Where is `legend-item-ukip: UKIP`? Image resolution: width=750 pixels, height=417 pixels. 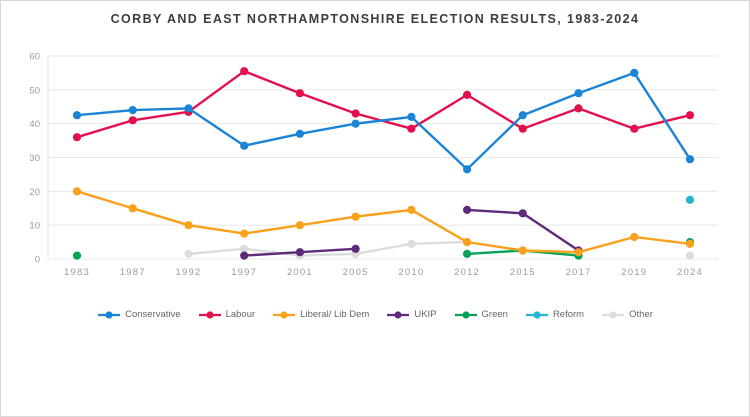 legend-item-ukip: UKIP is located at coordinates (411, 314).